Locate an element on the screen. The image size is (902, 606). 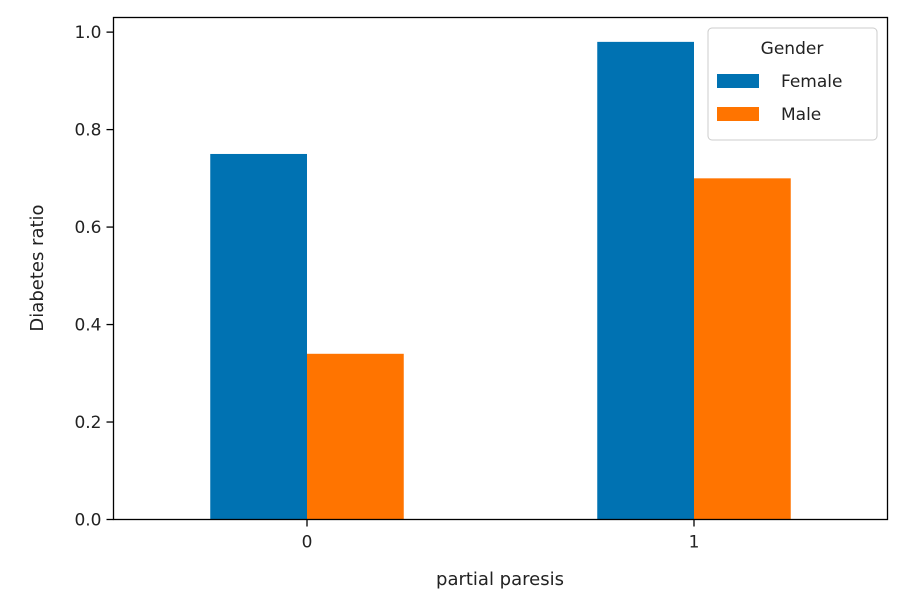
y-axis-ticks: 0.0 0.2 0.4 0.6 0.8 1.0 is located at coordinates (94, 277).